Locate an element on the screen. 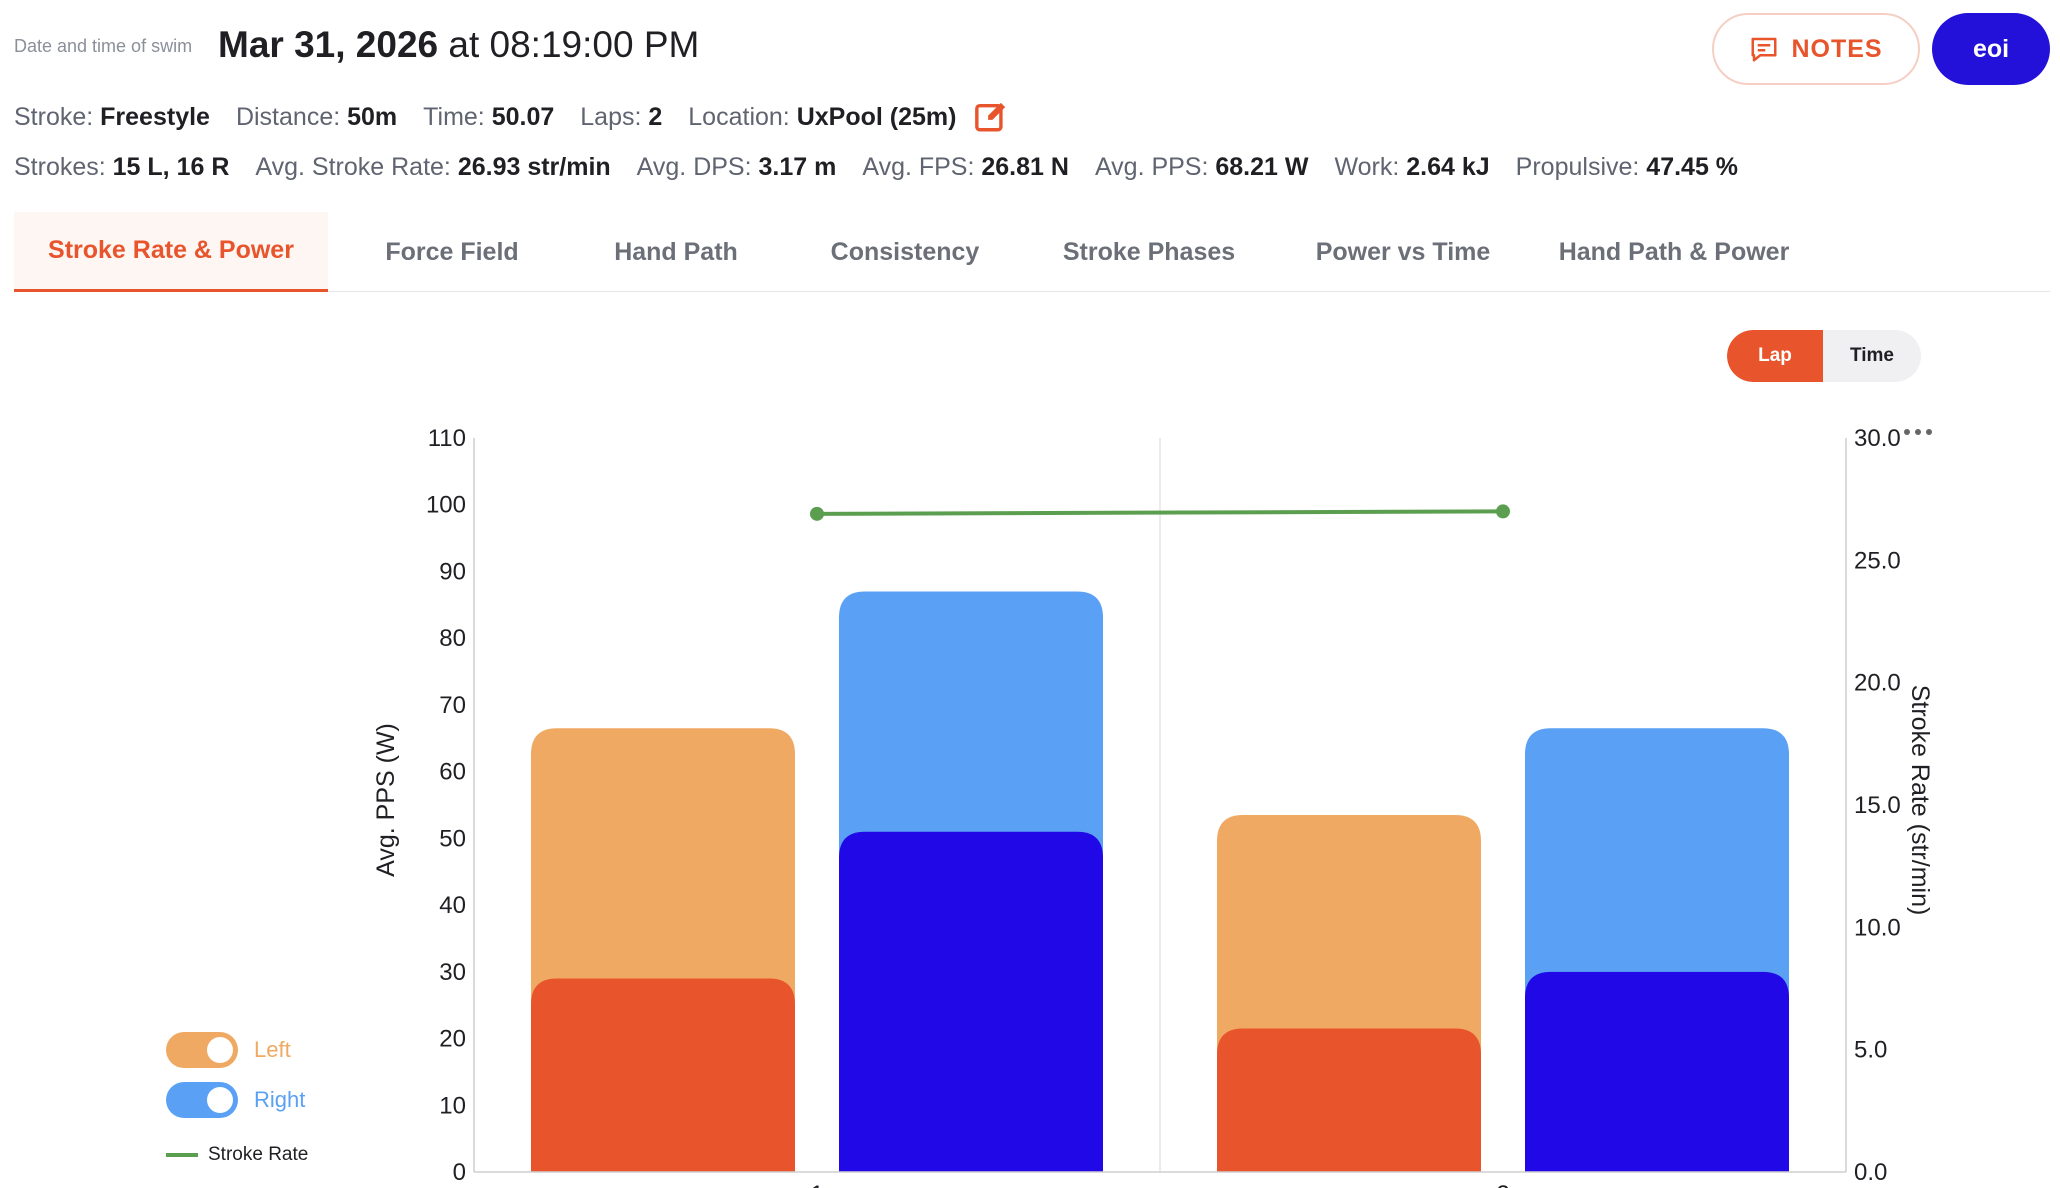 The height and width of the screenshot is (1188, 2060). y-tick-label: 100 is located at coordinates (446, 505).